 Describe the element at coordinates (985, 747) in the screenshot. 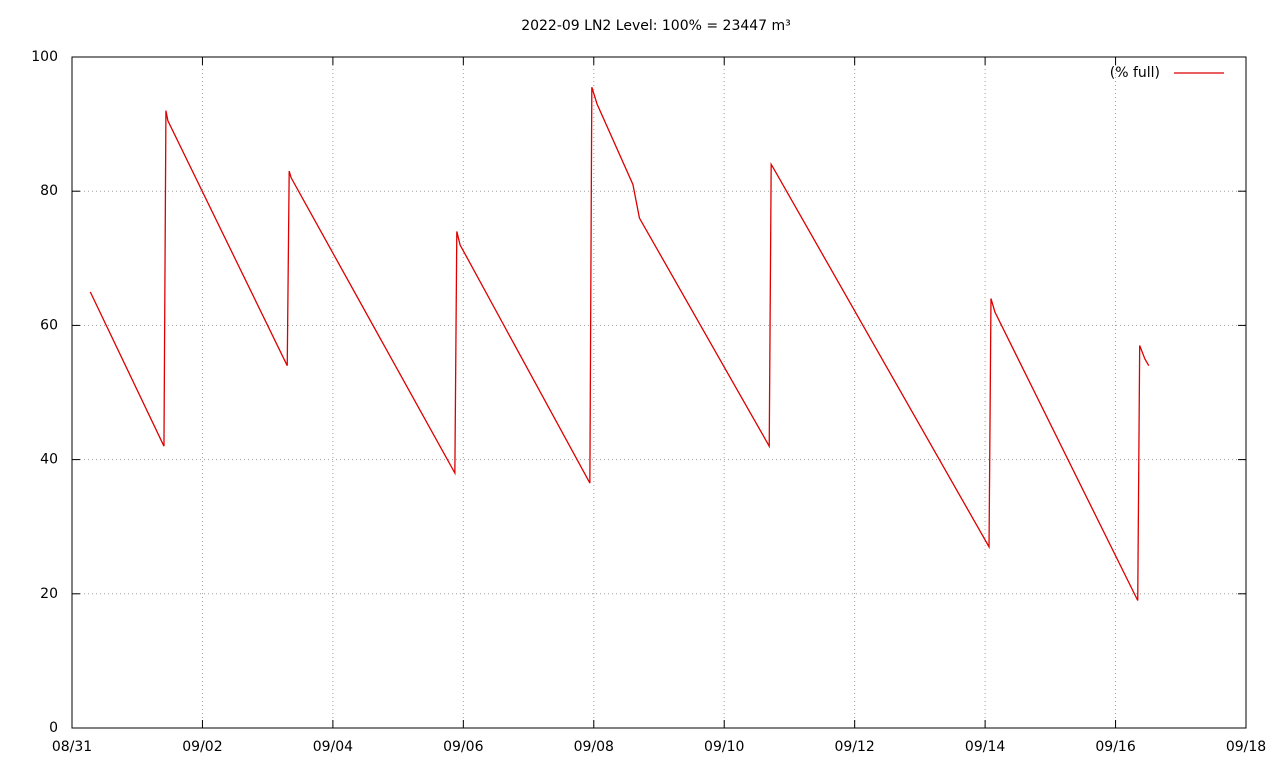

I see `x-tick-label: 09/14` at that location.